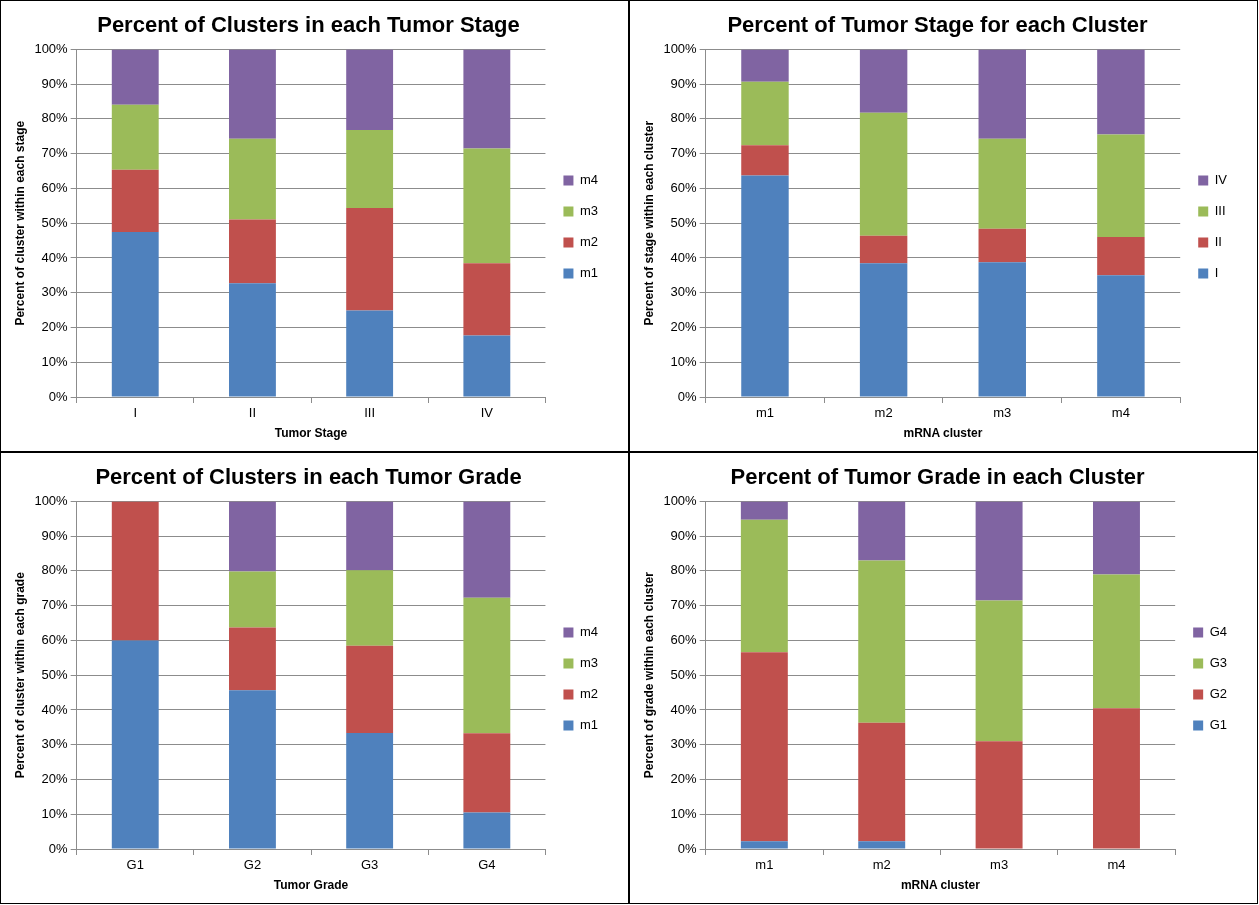 The image size is (1259, 905). Describe the element at coordinates (55, 153) in the screenshot. I see `y-tick-label: 70%` at that location.